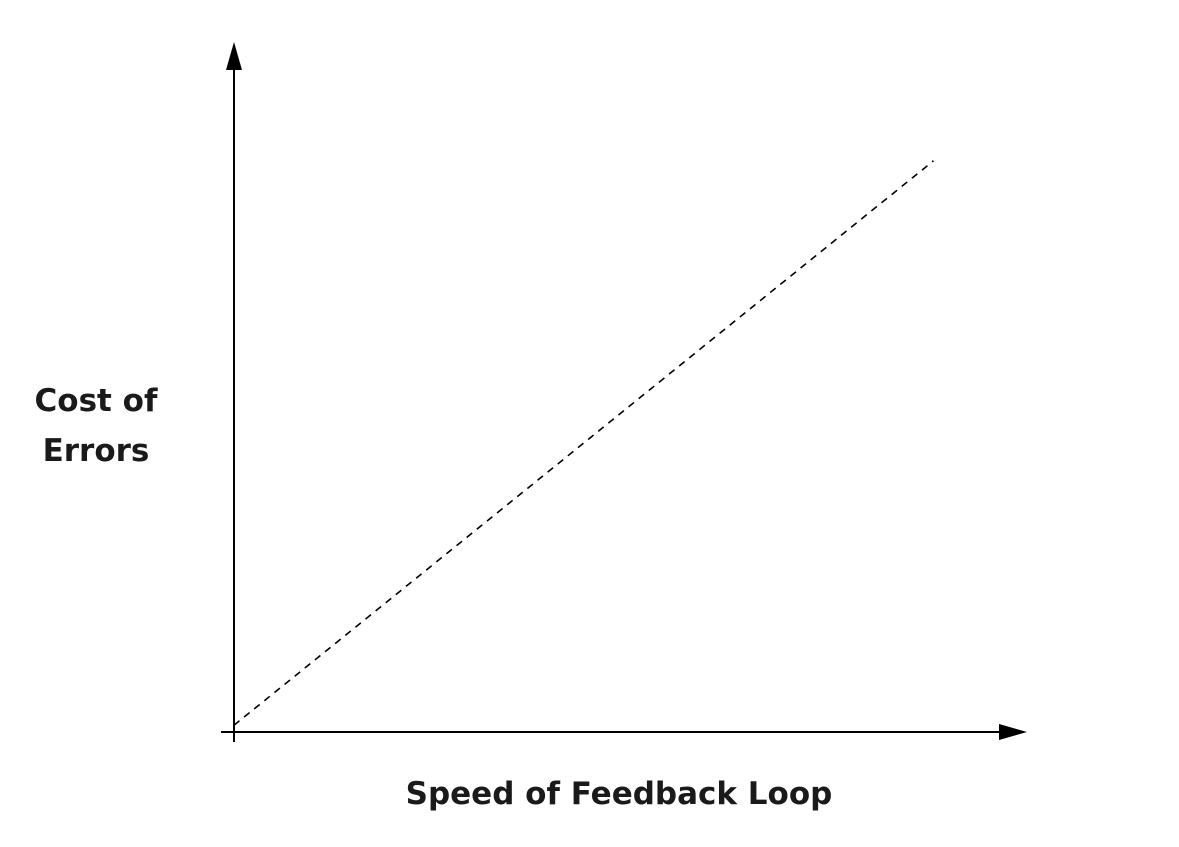  What do you see at coordinates (234, 56) in the screenshot?
I see `y-axis-arrow-icon` at bounding box center [234, 56].